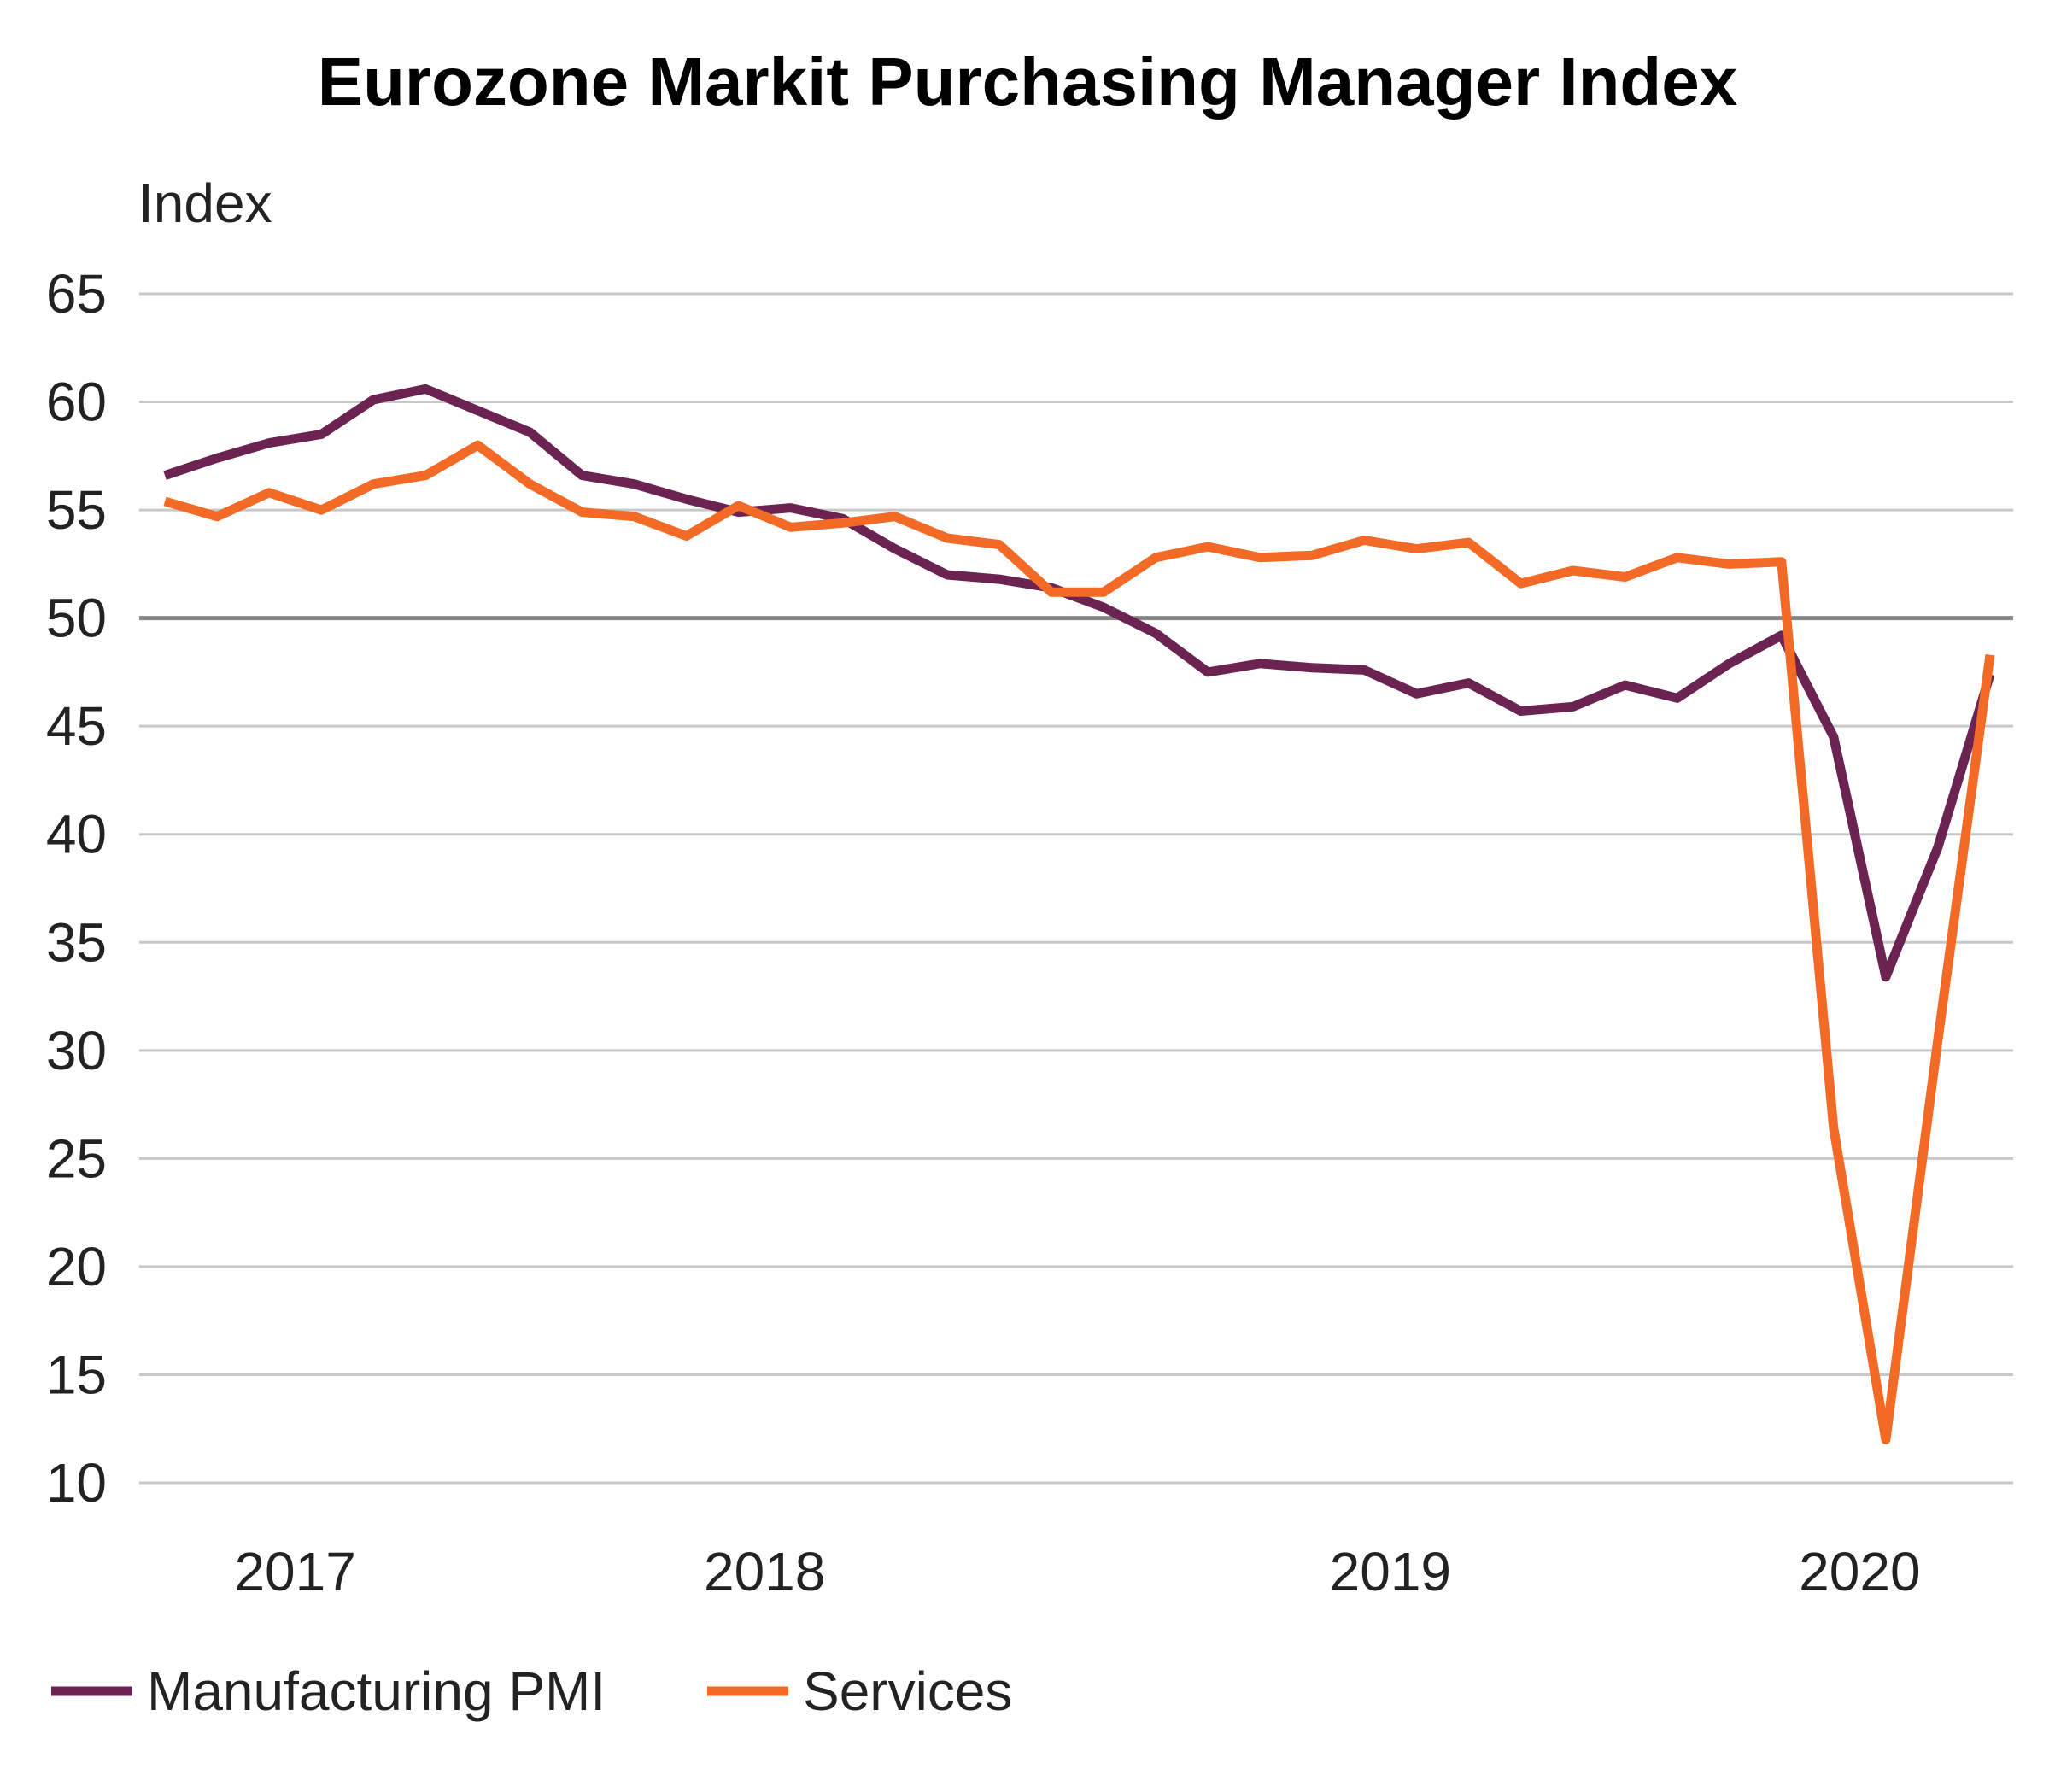  What do you see at coordinates (76, 888) in the screenshot?
I see `y-axis-ticks: 10 15 20 25 30 35 40 45 50 55 60 65` at bounding box center [76, 888].